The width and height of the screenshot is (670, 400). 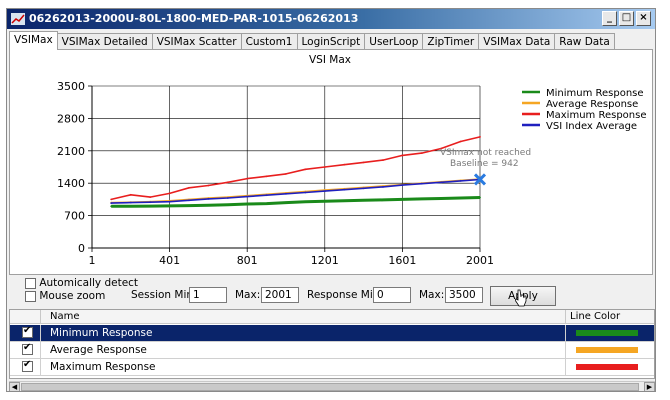 I want to click on y-tick-label: 3500, so click(x=71, y=86).